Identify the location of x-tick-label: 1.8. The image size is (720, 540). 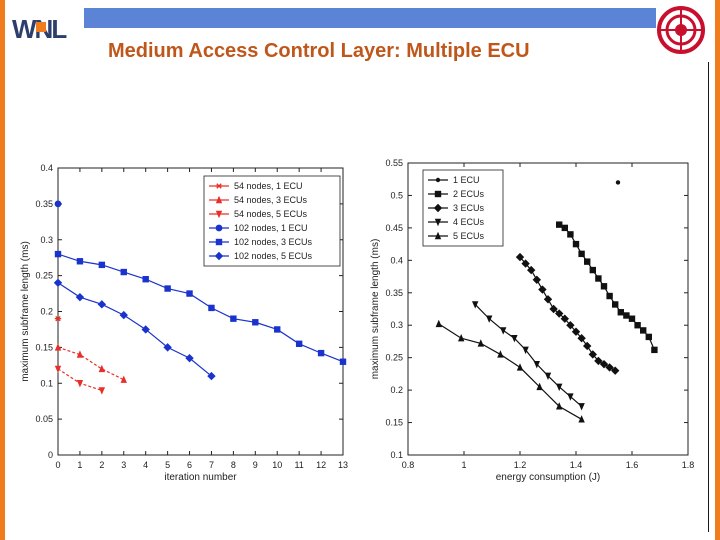
(688, 465).